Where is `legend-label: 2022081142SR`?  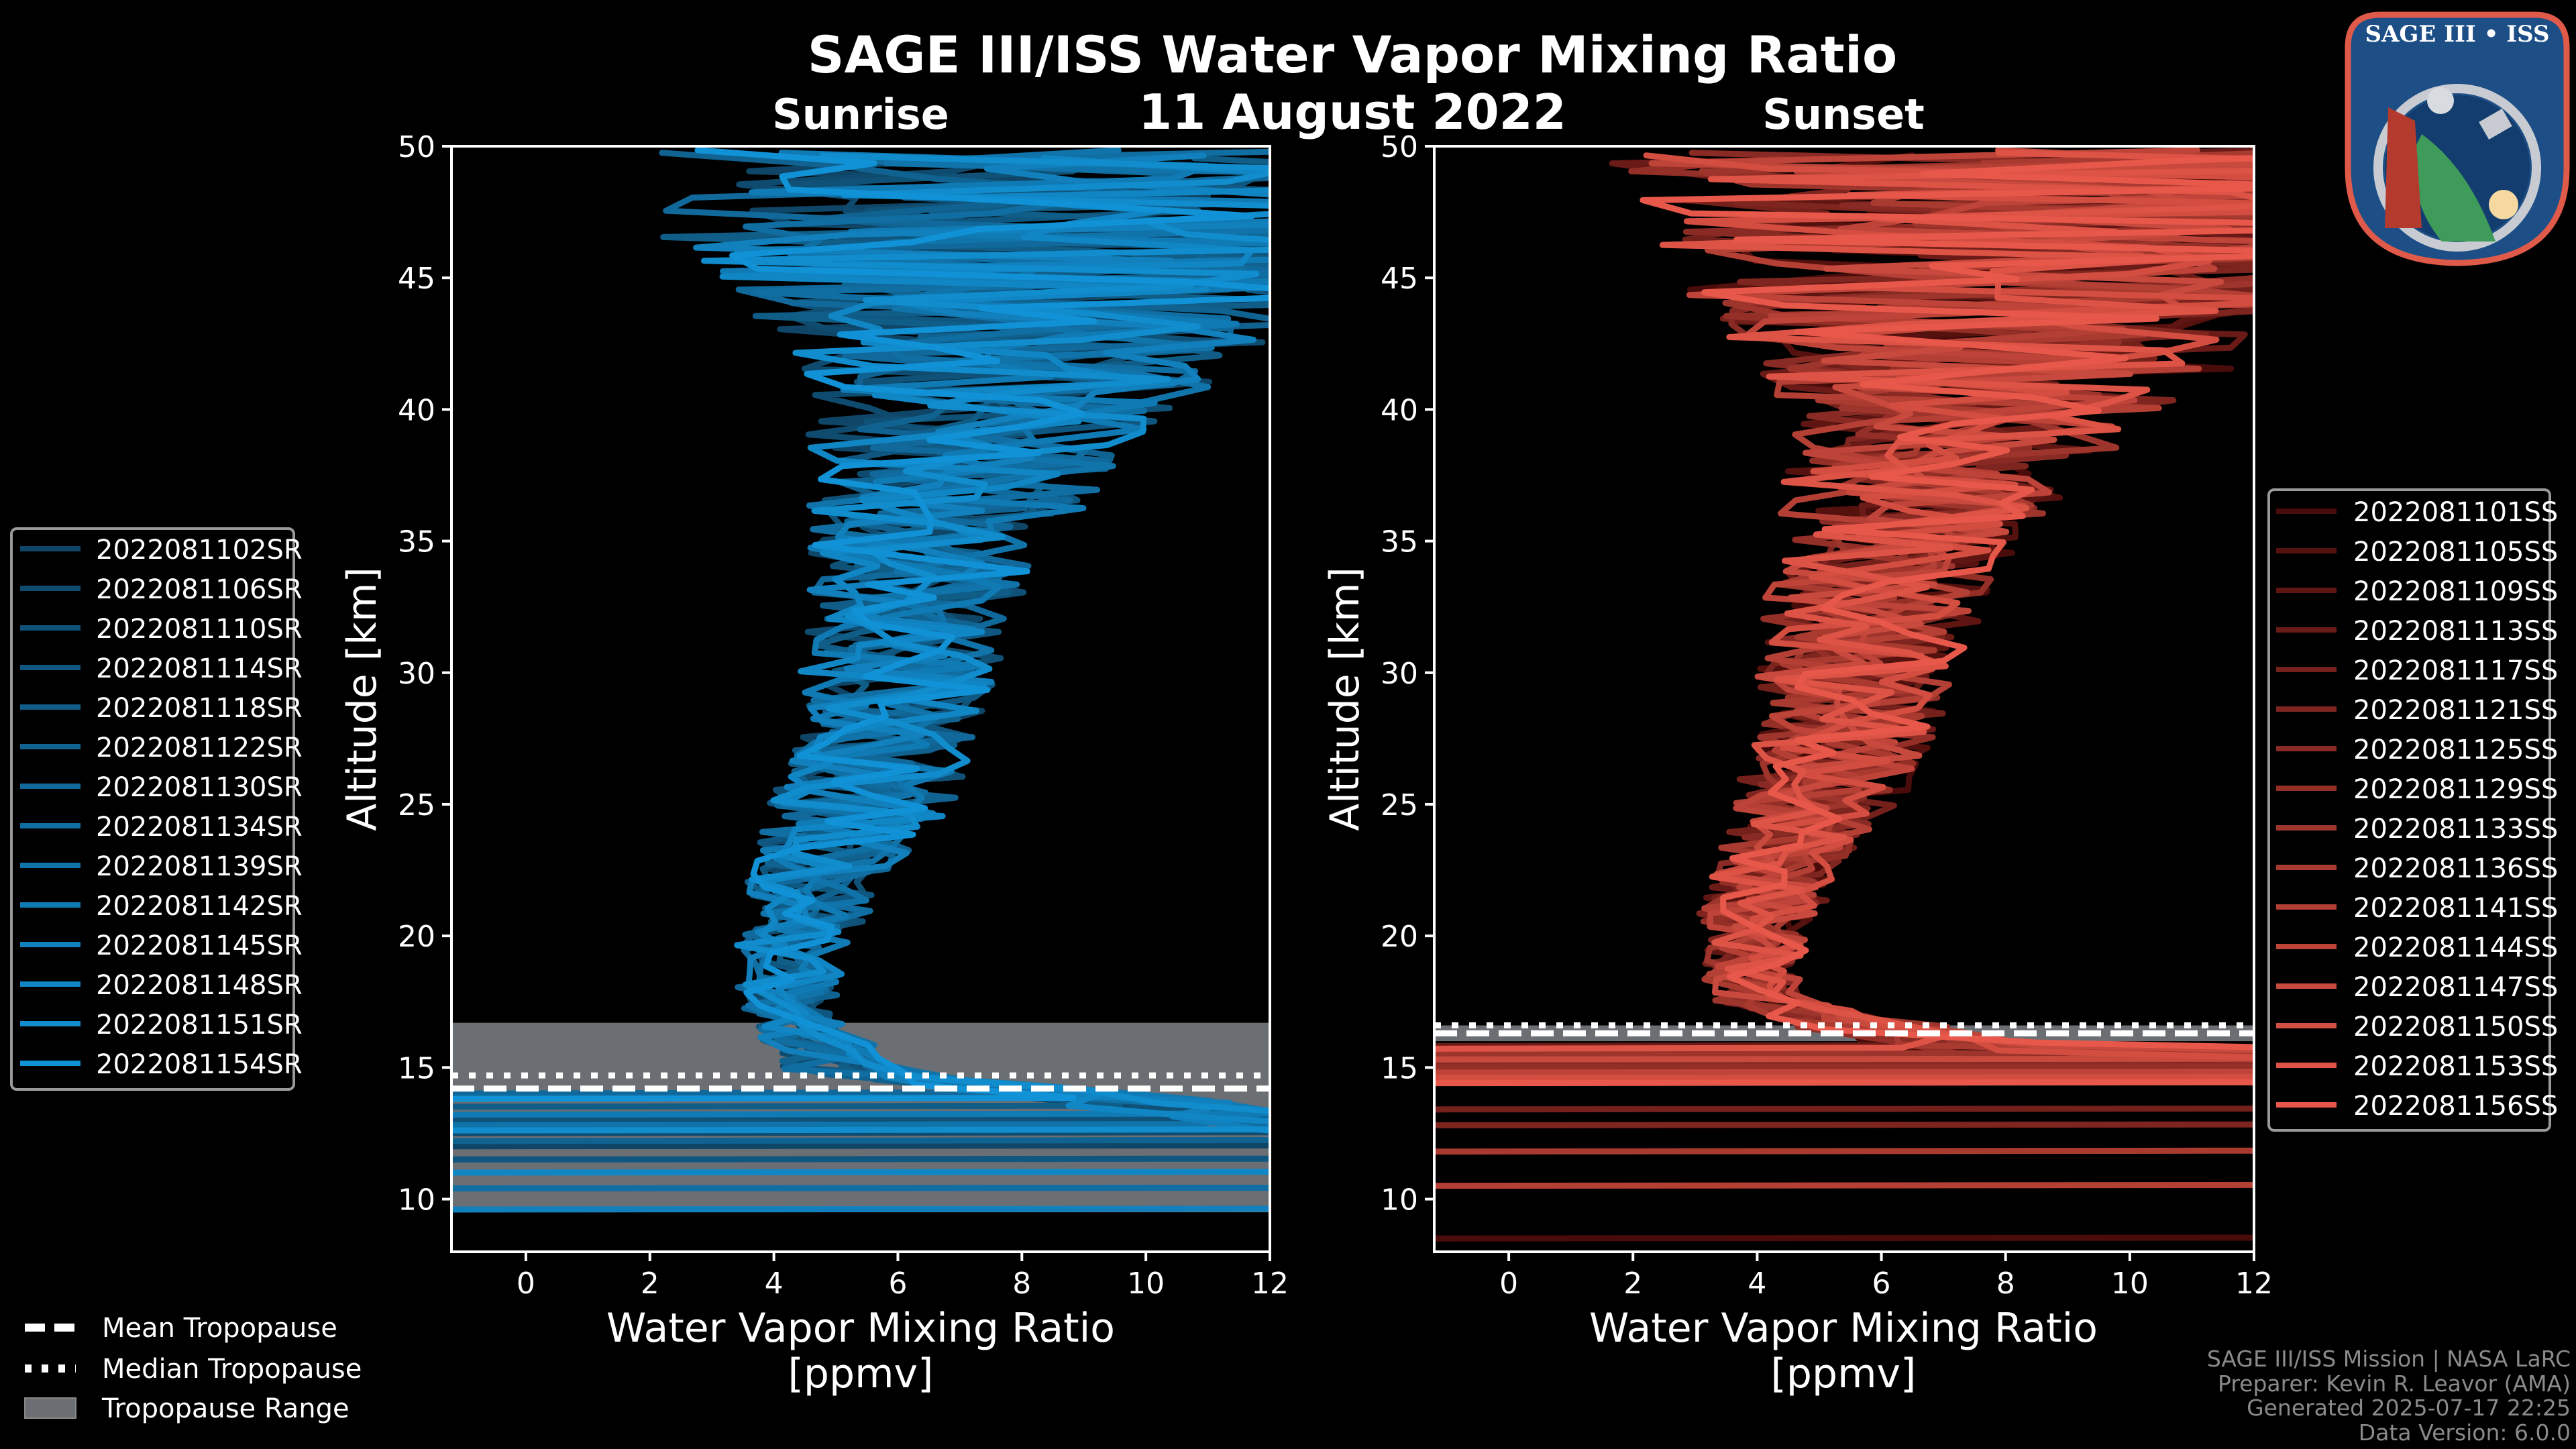
legend-label: 2022081142SR is located at coordinates (199, 906).